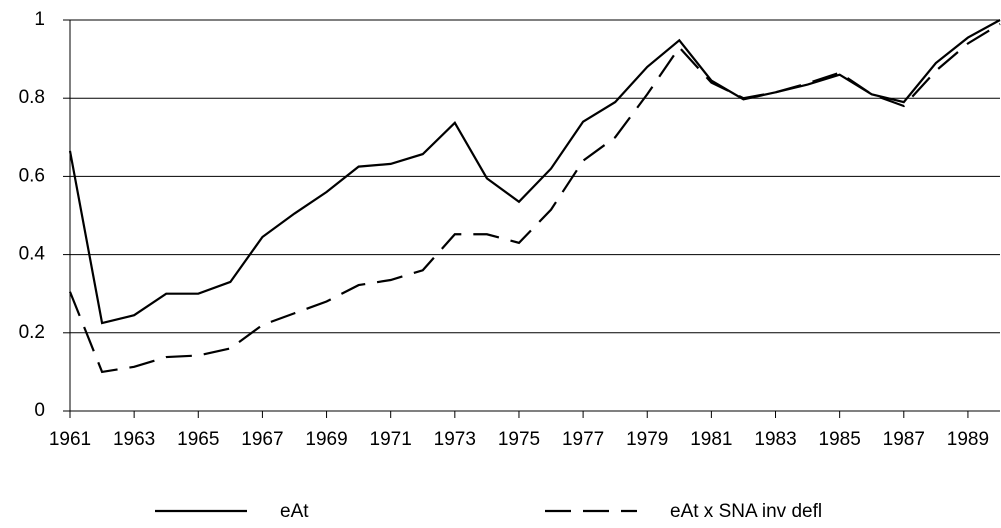 Image resolution: width=1001 pixels, height=528 pixels. What do you see at coordinates (39, 410) in the screenshot?
I see `y-tick-label: 0` at bounding box center [39, 410].